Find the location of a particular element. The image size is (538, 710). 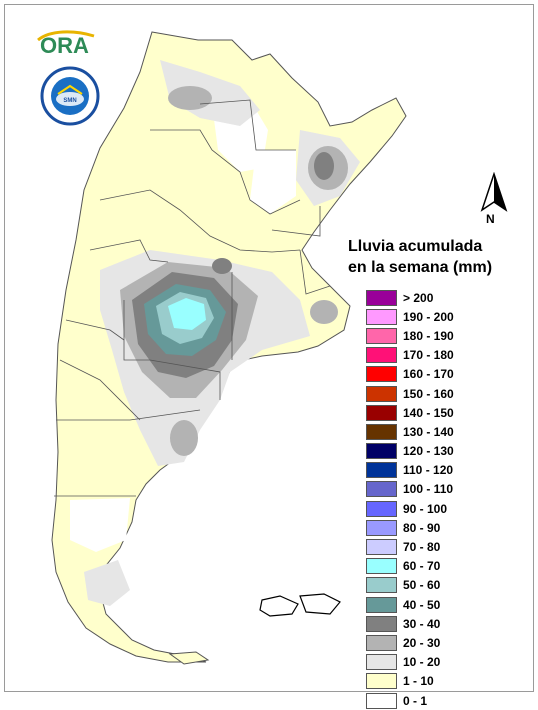

rain-10-20-north is located at coordinates (210, 93).